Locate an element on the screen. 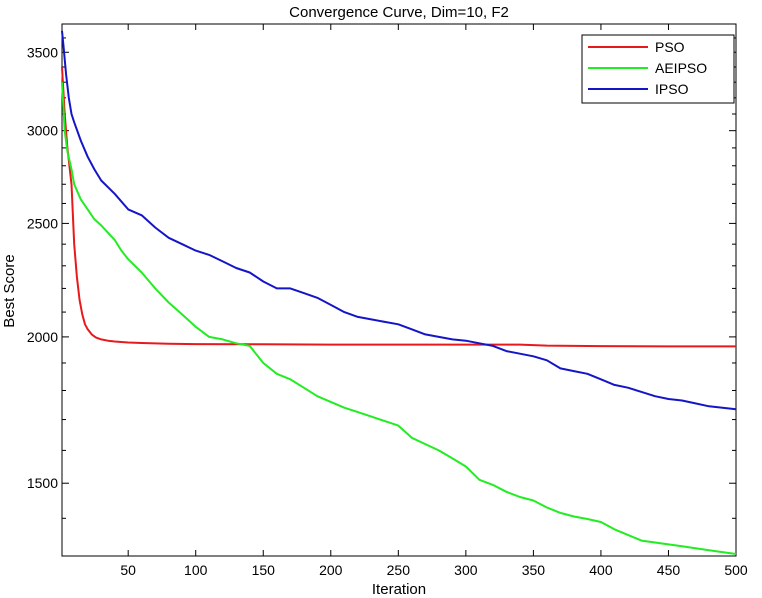 The image size is (762, 598). legend-label-pso: PSO is located at coordinates (670, 47).